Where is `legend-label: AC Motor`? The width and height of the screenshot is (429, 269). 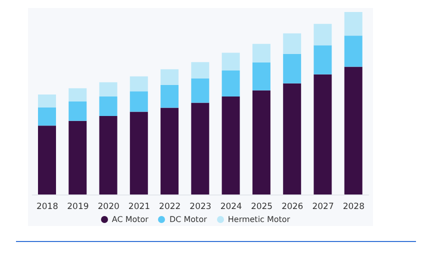
legend-label: AC Motor is located at coordinates (130, 219).